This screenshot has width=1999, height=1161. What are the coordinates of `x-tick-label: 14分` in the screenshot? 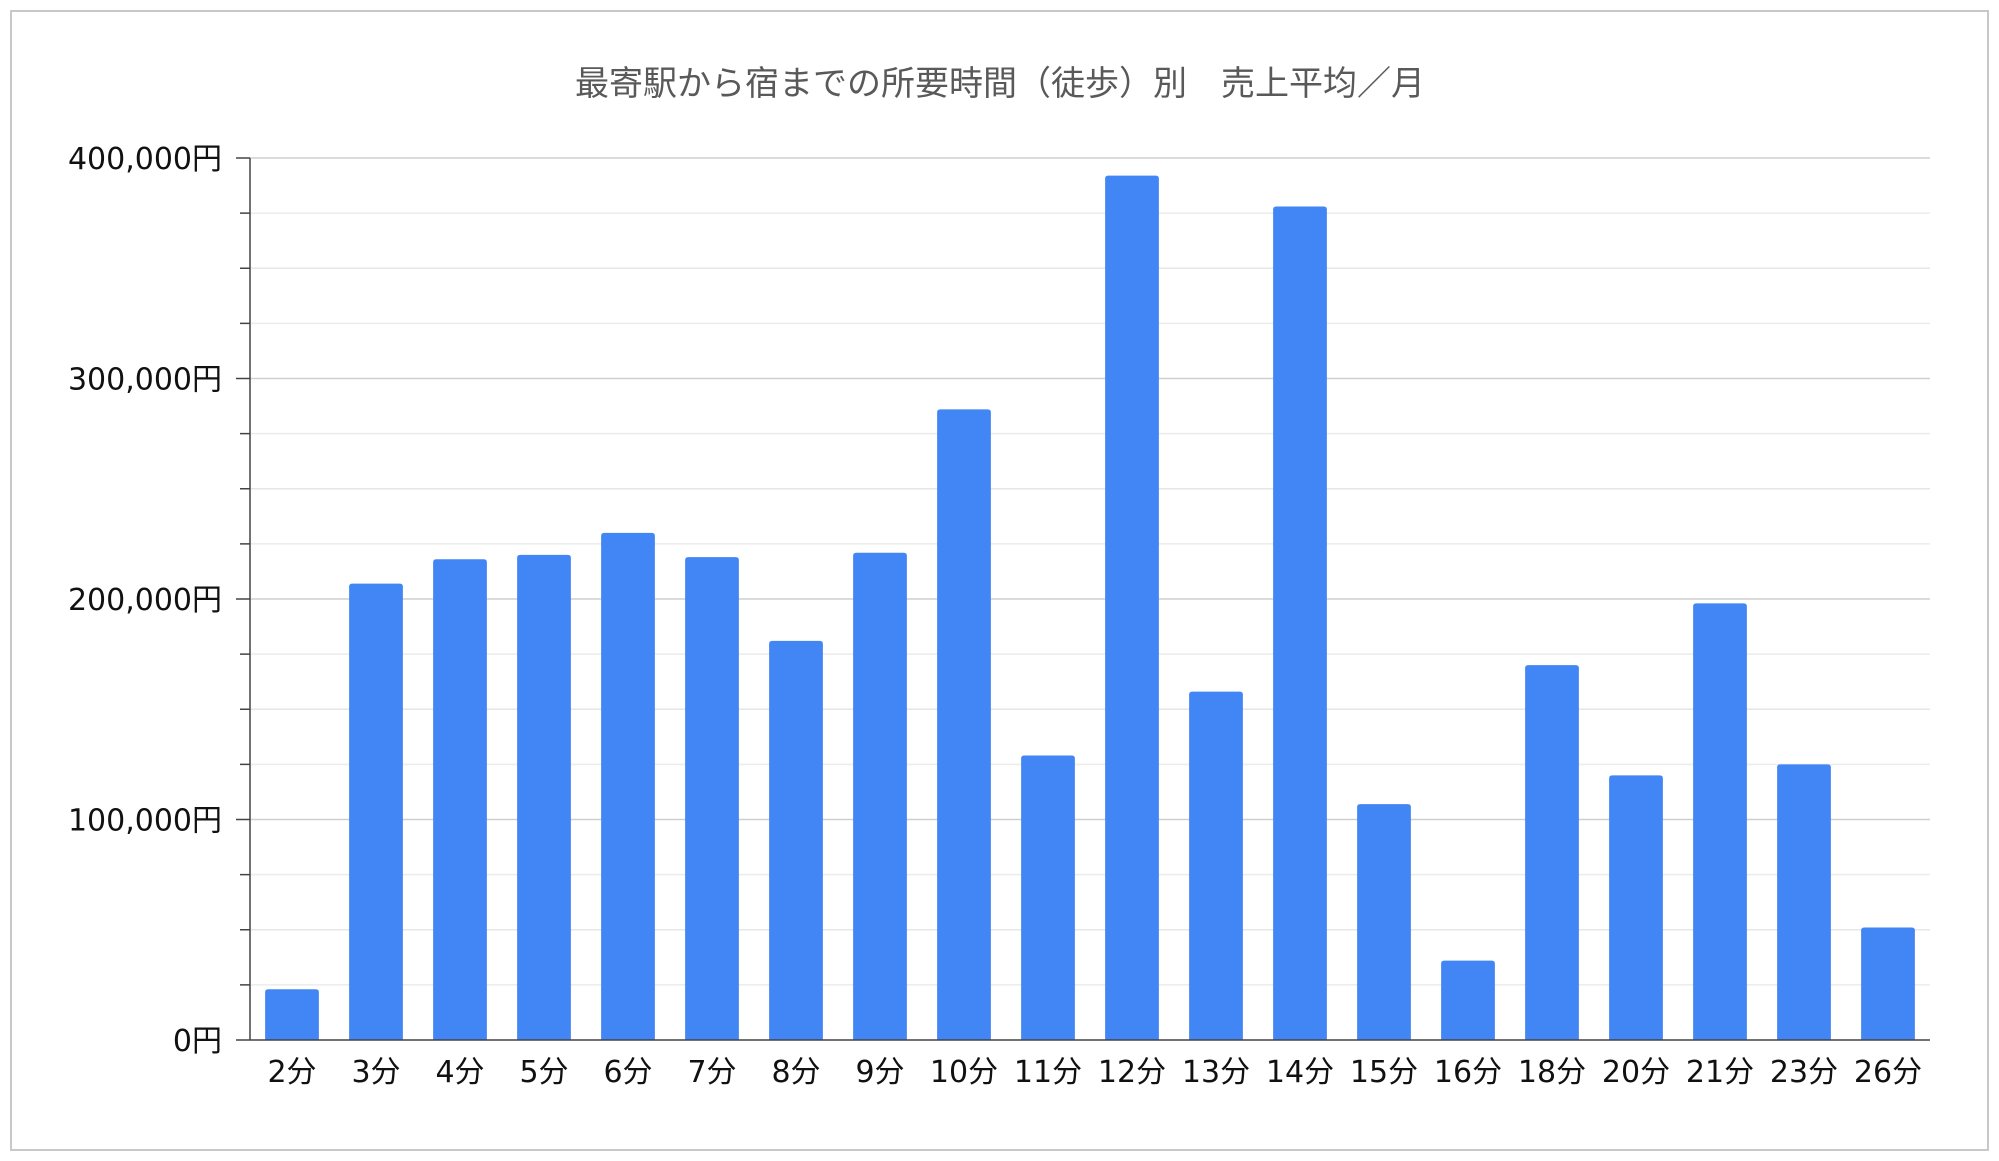 It's located at (1300, 1072).